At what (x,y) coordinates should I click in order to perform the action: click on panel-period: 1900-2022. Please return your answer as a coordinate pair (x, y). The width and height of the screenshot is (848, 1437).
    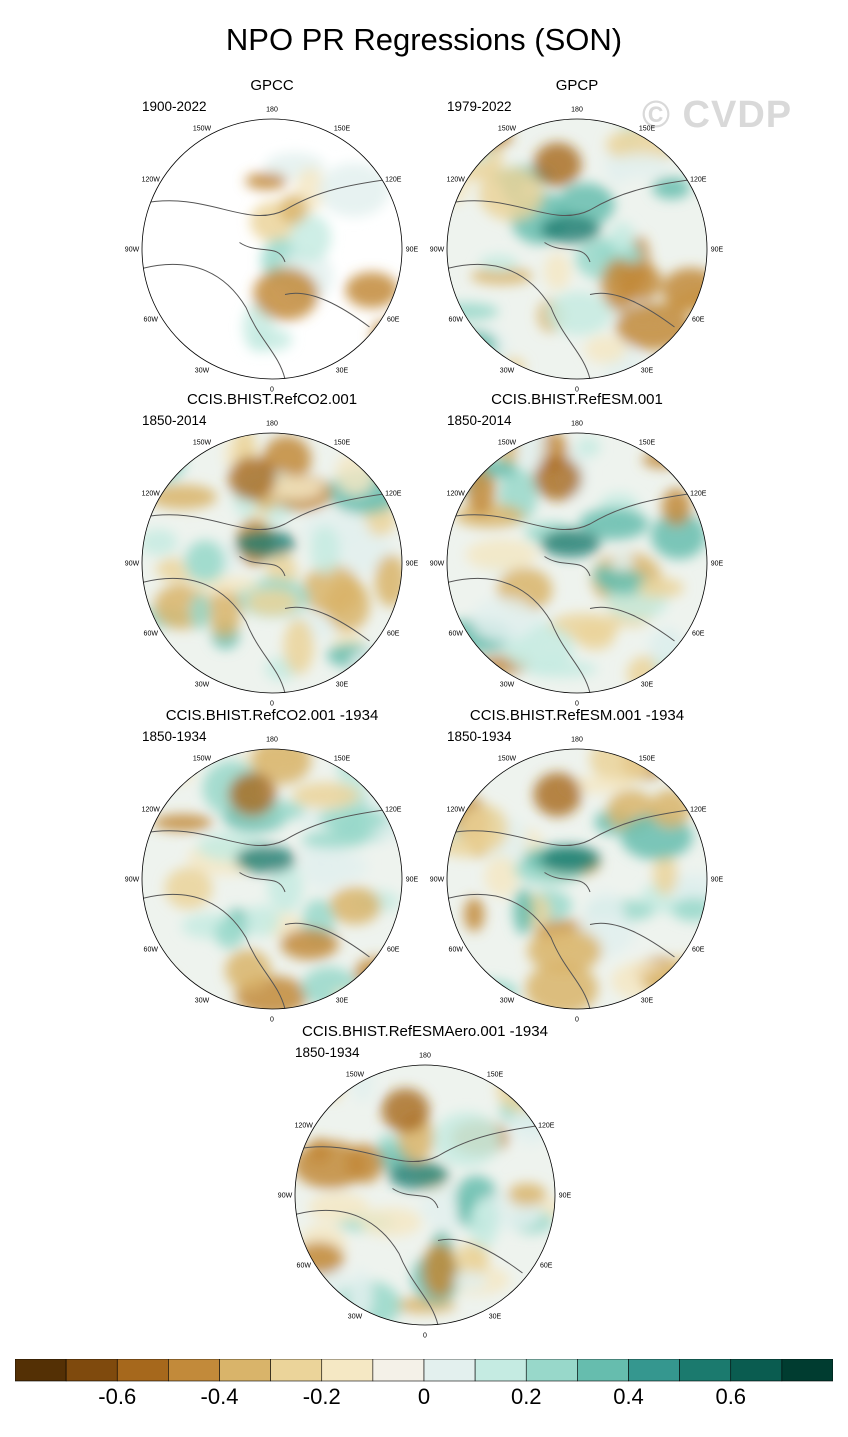
    Looking at the image, I should click on (174, 106).